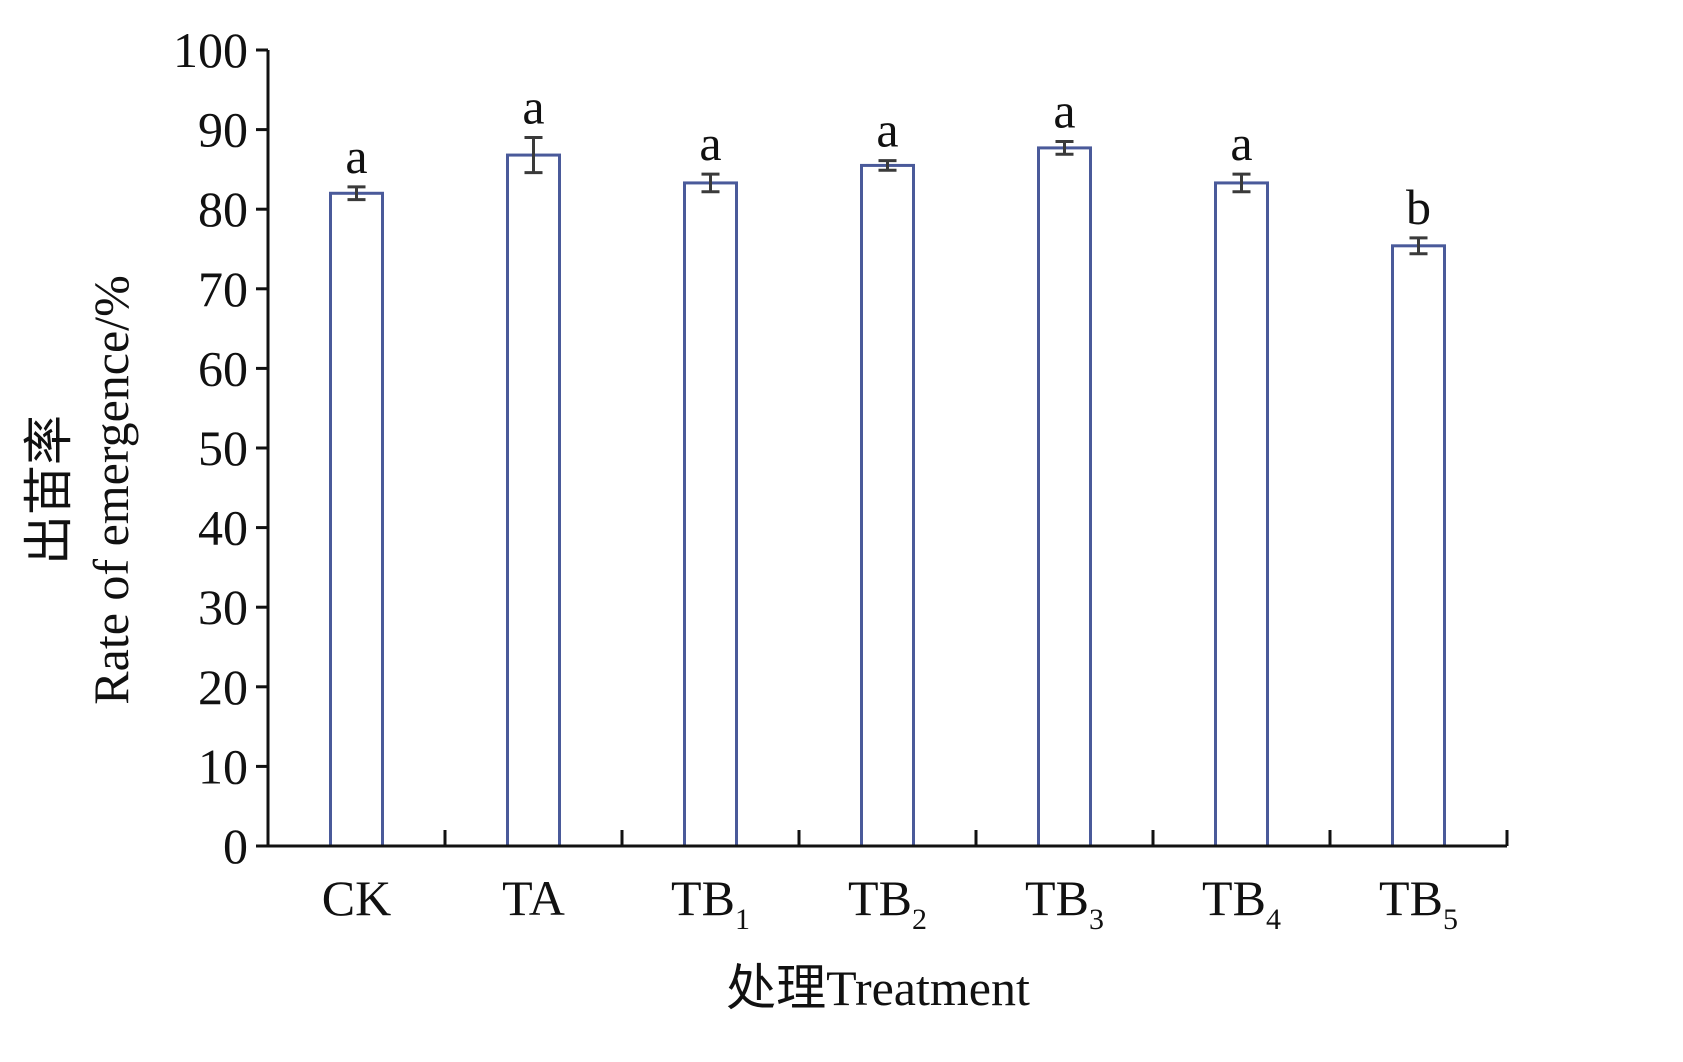 Image resolution: width=1683 pixels, height=1062 pixels. I want to click on x-category-base: TA, so click(533, 898).